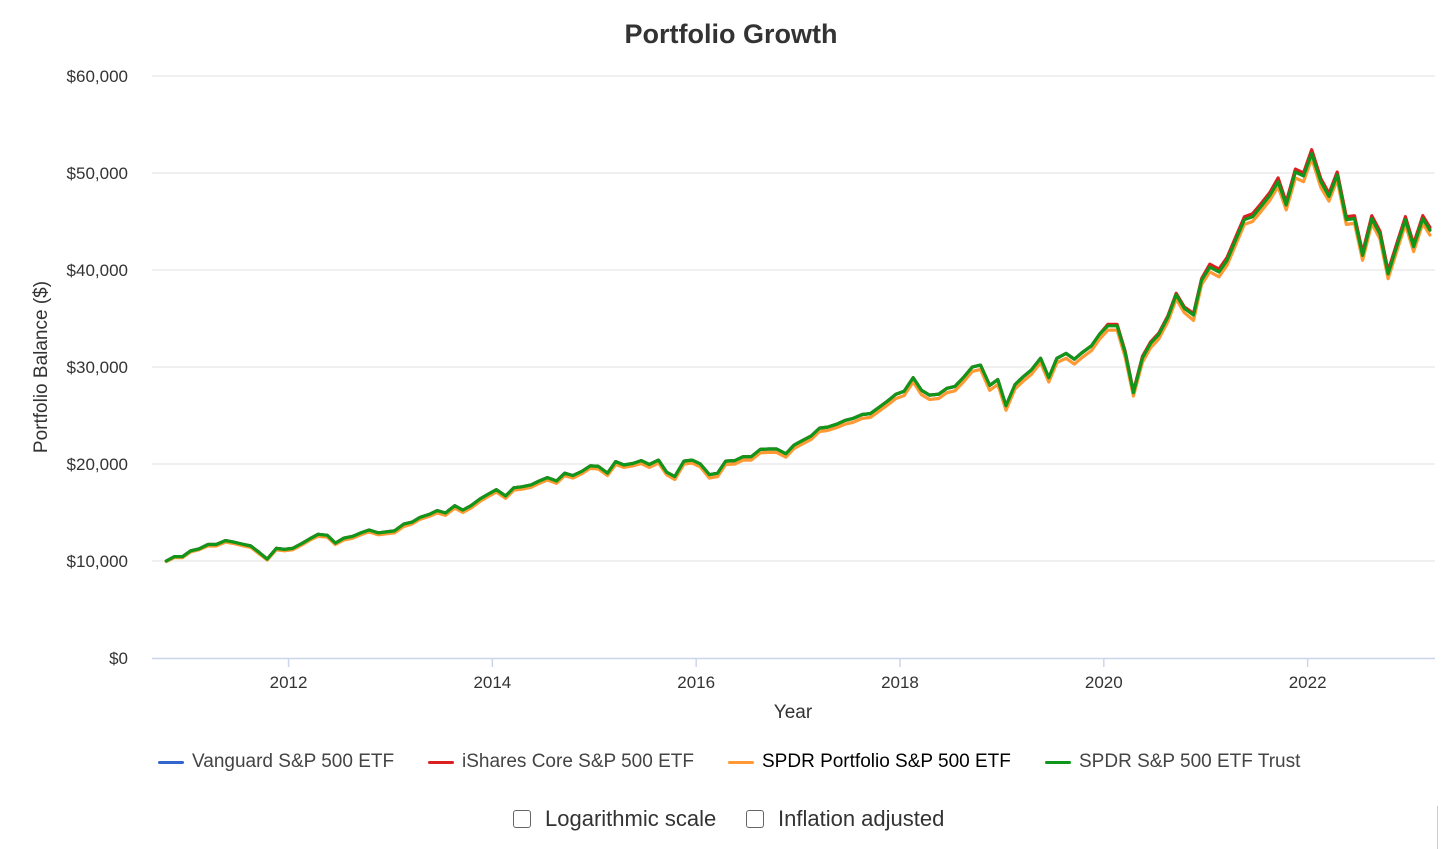 This screenshot has width=1442, height=849. Describe the element at coordinates (886, 761) in the screenshot. I see `legend-label: SPDR Portfolio S&P 500 ETF` at that location.